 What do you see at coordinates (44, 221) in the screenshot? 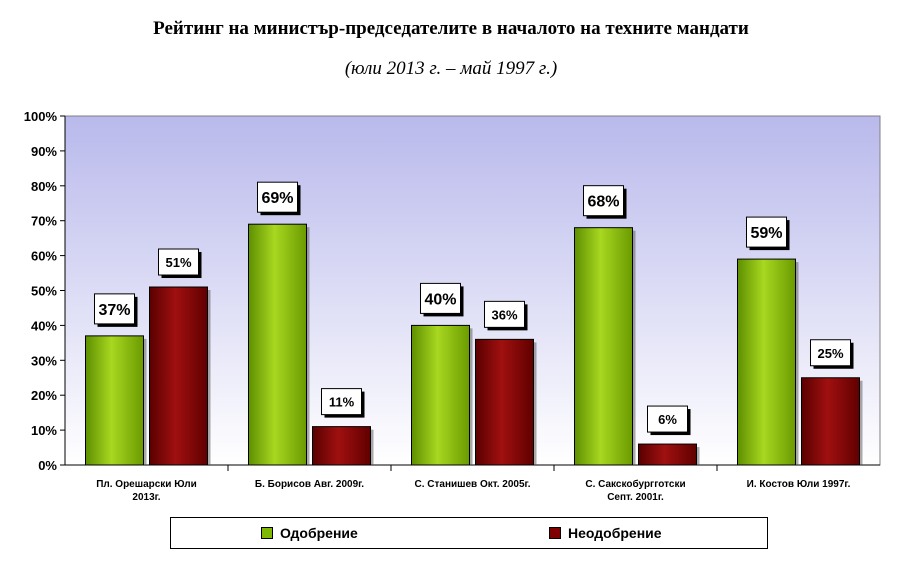
I see `y-tick-label: 70%` at bounding box center [44, 221].